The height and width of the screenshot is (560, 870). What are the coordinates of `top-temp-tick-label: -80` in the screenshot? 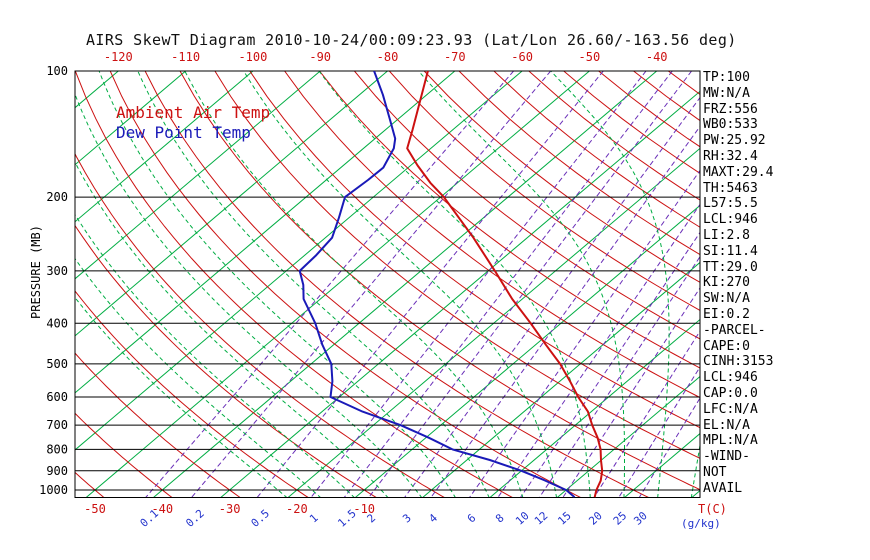 It's located at (388, 57).